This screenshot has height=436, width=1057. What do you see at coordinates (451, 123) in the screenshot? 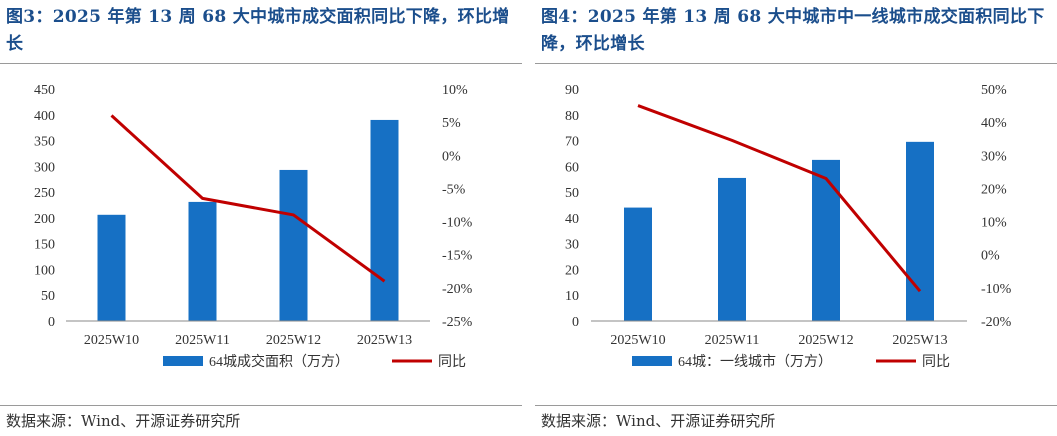
I see `y2-tick-label: 5%` at bounding box center [451, 123].